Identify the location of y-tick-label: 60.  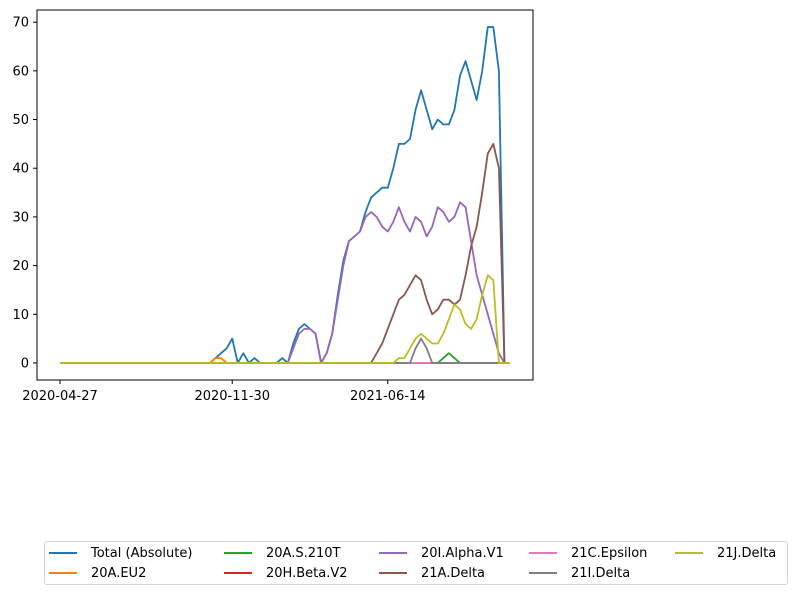
(20, 71).